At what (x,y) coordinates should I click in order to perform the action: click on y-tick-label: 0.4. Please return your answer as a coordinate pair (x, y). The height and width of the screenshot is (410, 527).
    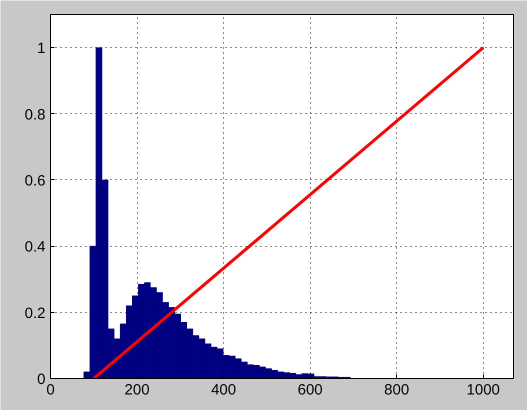
    Looking at the image, I should click on (35, 247).